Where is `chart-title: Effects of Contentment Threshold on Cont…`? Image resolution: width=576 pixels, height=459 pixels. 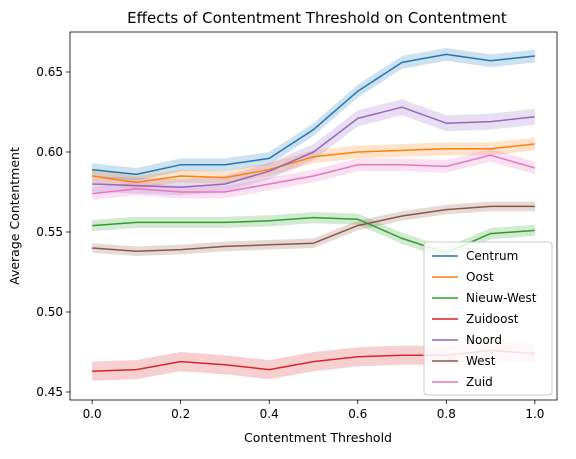 chart-title: Effects of Contentment Threshold on Cont… is located at coordinates (317, 18).